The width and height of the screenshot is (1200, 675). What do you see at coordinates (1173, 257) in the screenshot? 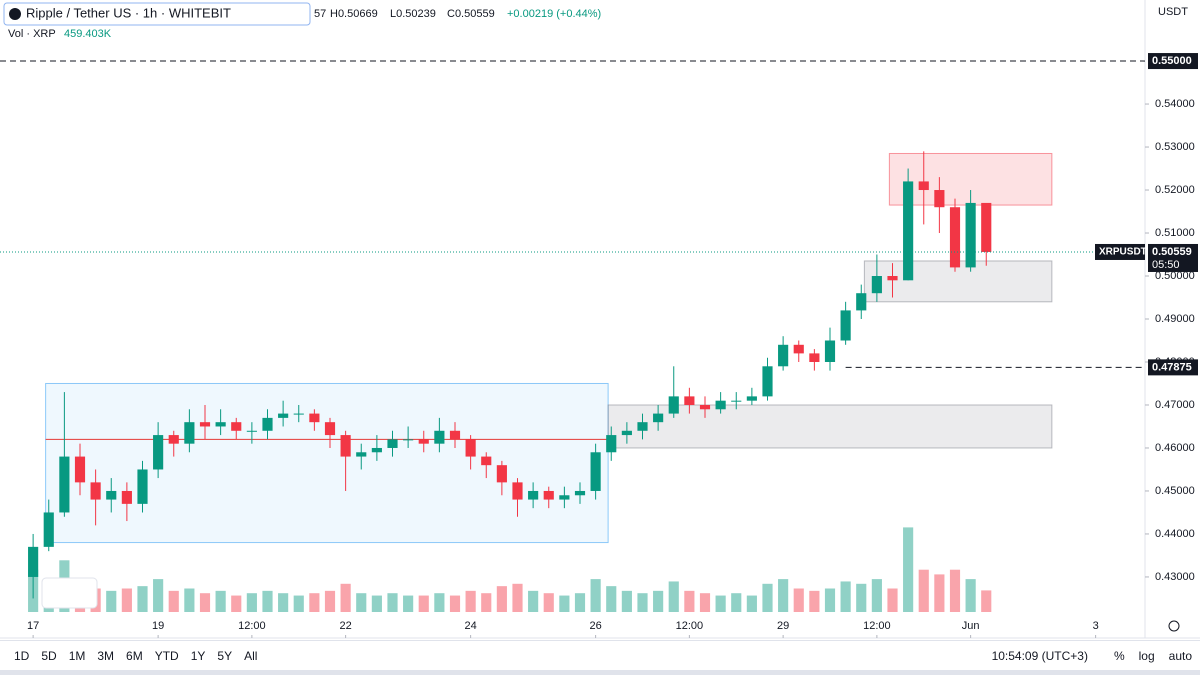
I see `price-tag` at bounding box center [1173, 257].